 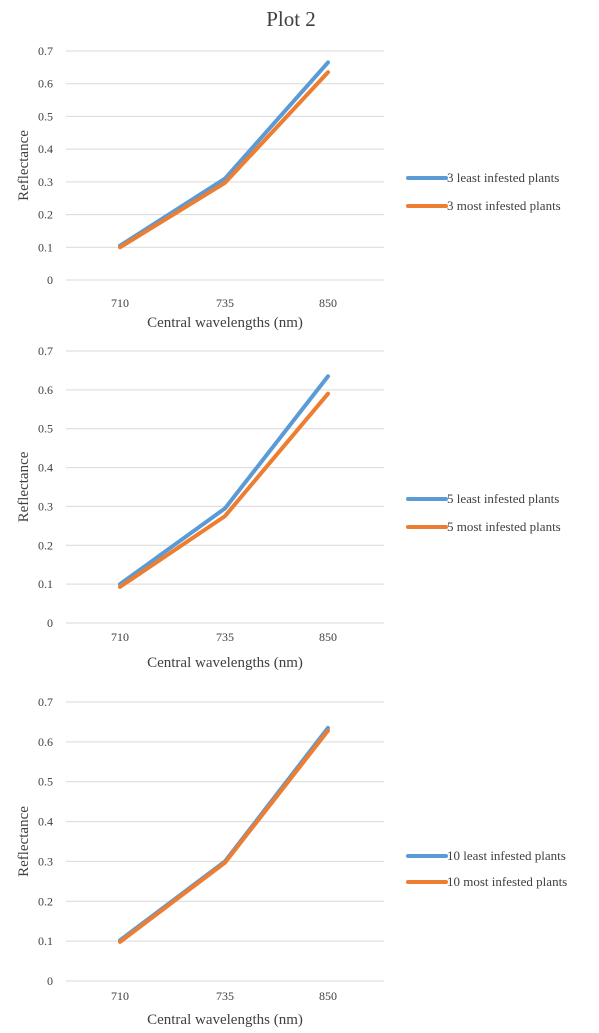 What do you see at coordinates (291, 19) in the screenshot?
I see `figure-title: Plot 2` at bounding box center [291, 19].